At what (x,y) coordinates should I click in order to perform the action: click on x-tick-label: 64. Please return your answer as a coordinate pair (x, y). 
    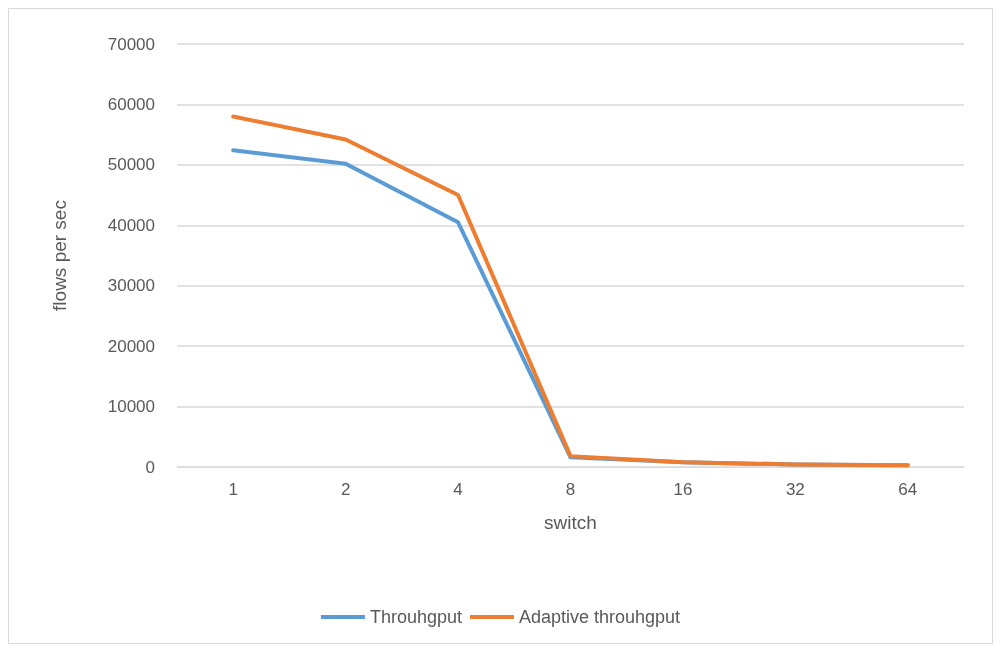
    Looking at the image, I should click on (908, 489).